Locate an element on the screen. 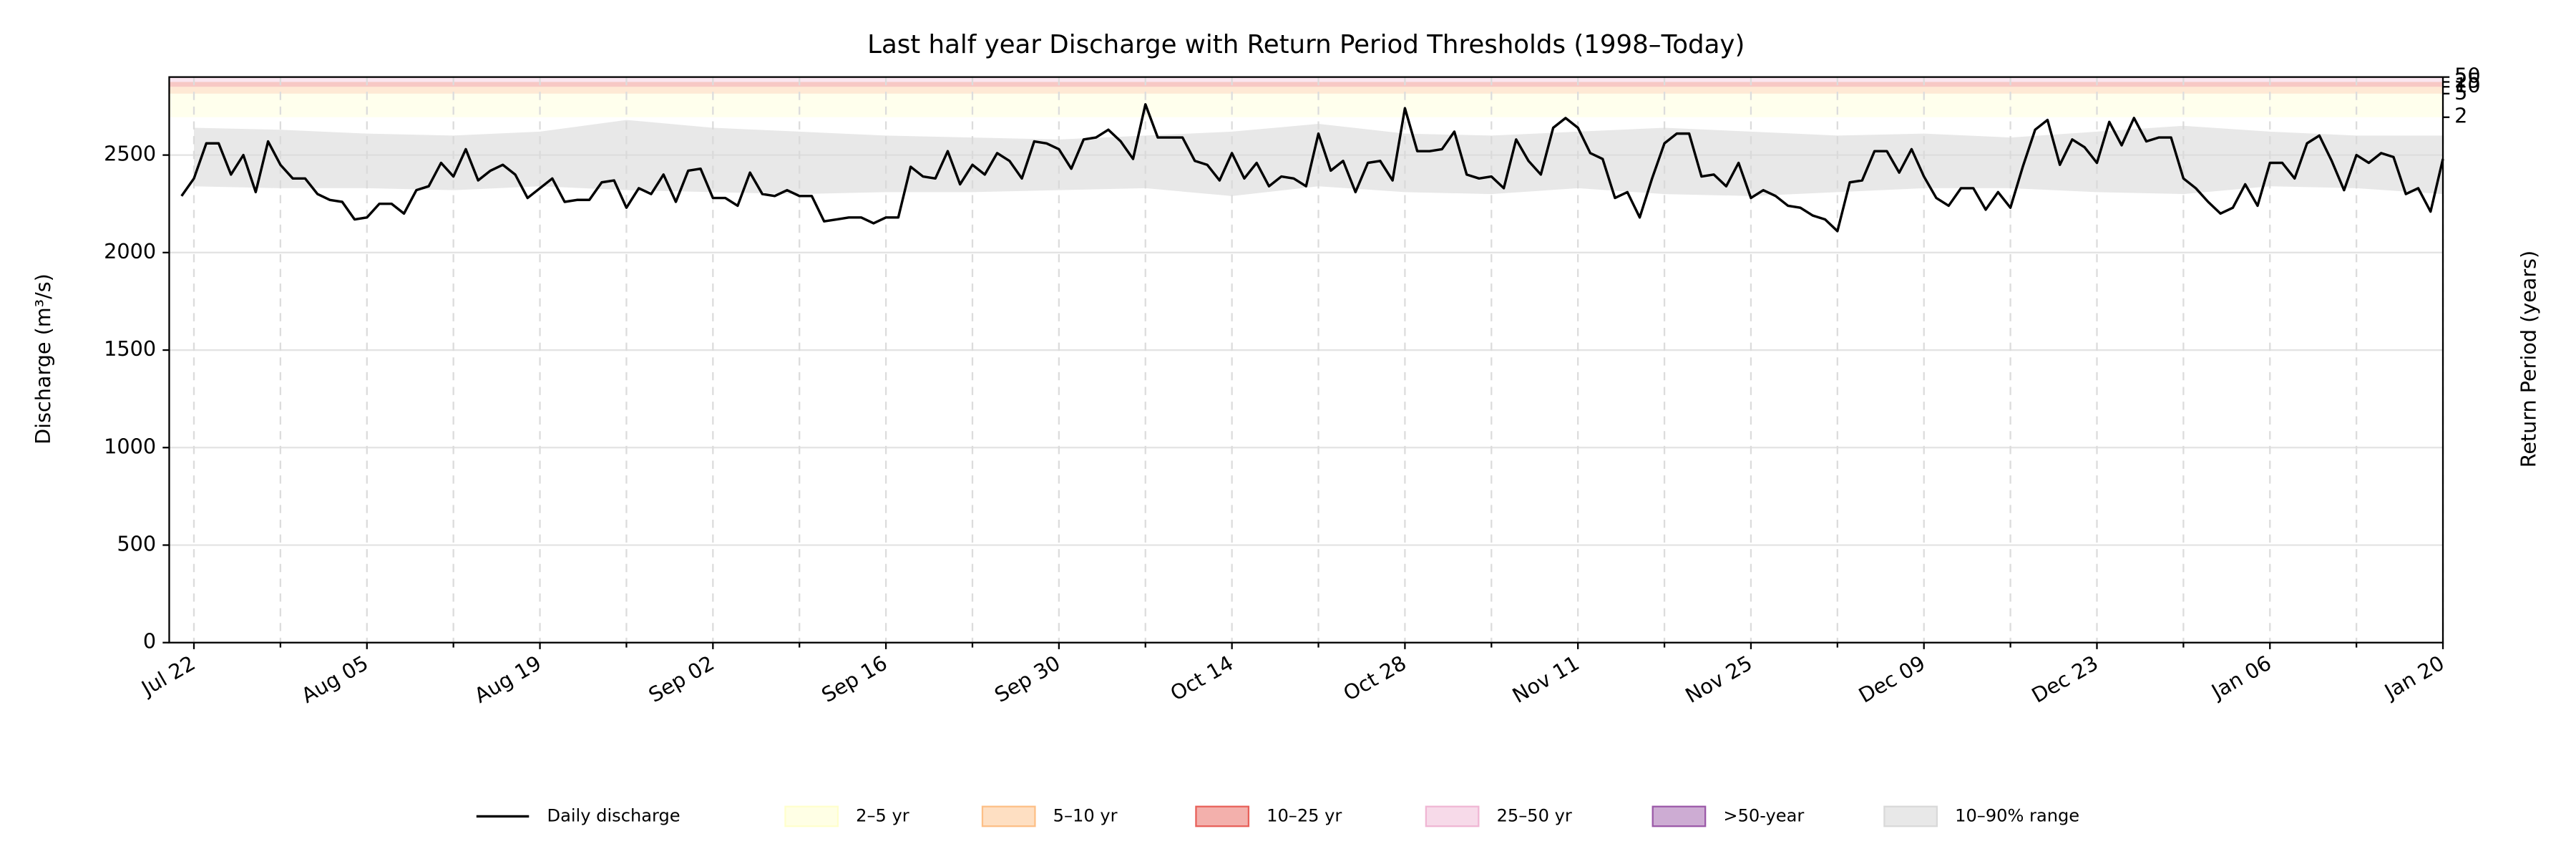  legend-label: Daily discharge is located at coordinates (613, 815).